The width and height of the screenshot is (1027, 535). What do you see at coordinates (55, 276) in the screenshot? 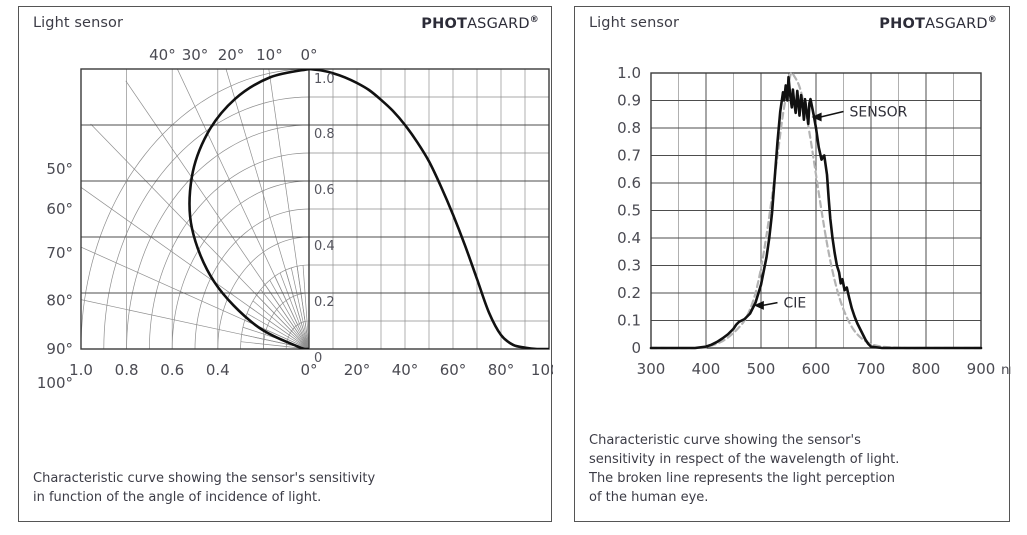
I see `angle-ticks-left: 50° 60° 70° 80° 90° 100°` at bounding box center [55, 276].